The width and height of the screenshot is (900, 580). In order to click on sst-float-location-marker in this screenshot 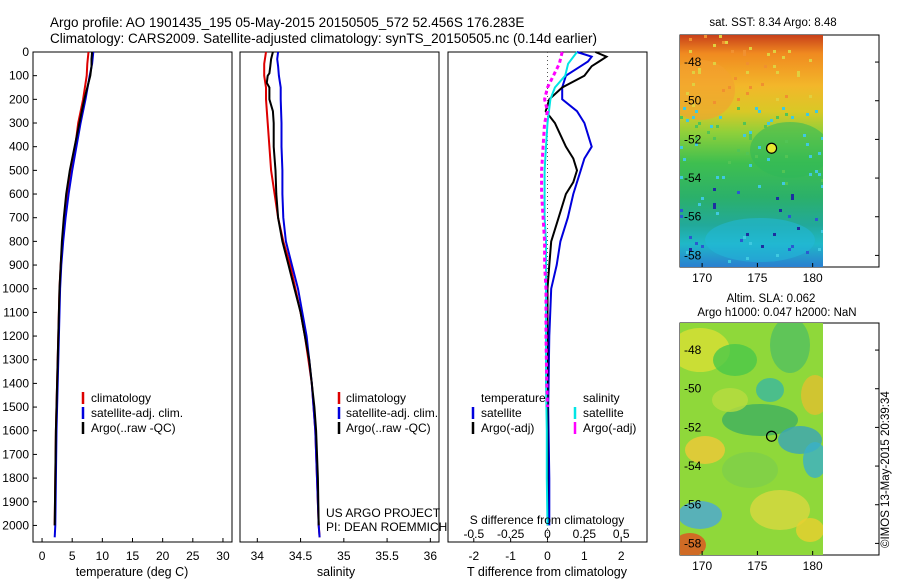, I will do `click(771, 148)`.